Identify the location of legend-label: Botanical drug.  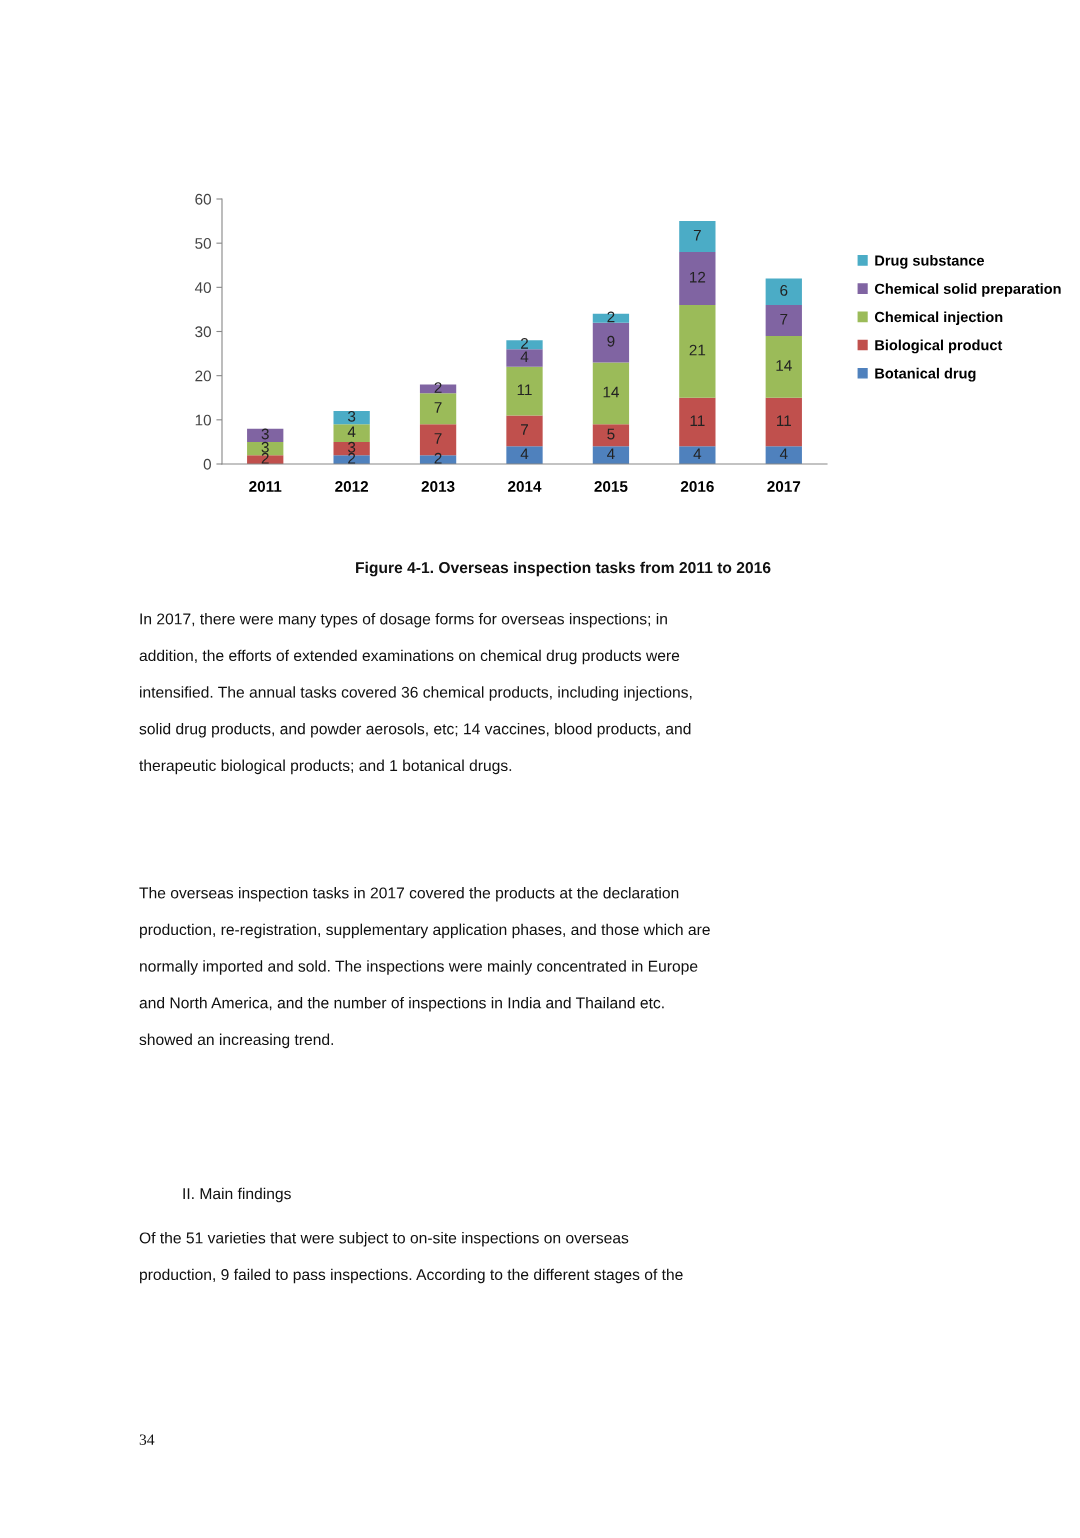
(925, 374).